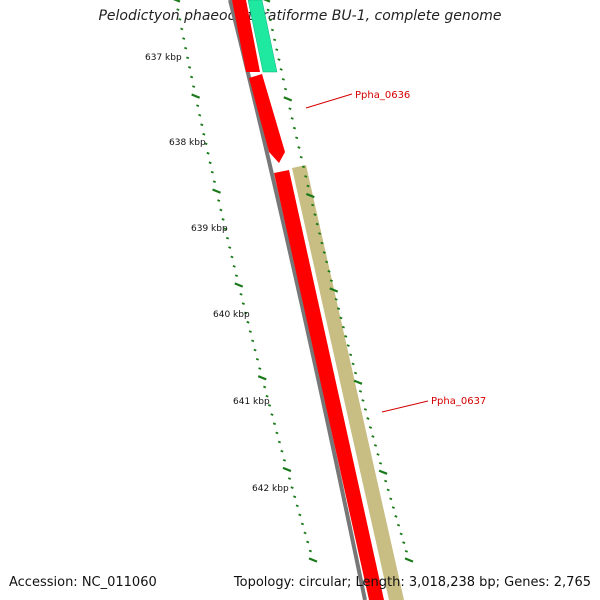  Describe the element at coordinates (382, 95) in the screenshot. I see `gene-label-ppha-0636: Ppha_0636` at that location.